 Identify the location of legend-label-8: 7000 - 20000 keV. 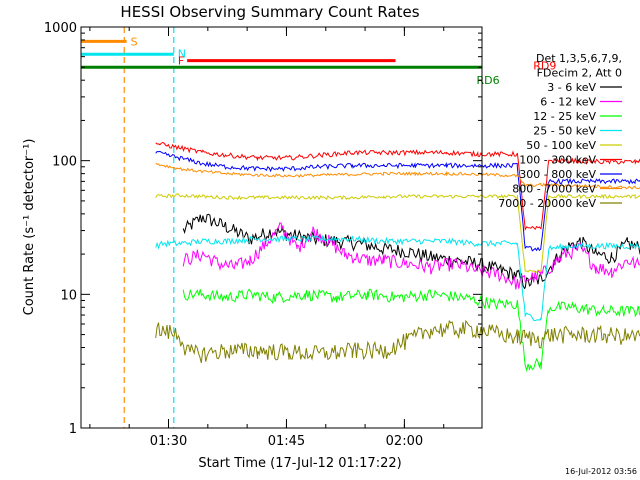
(547, 203).